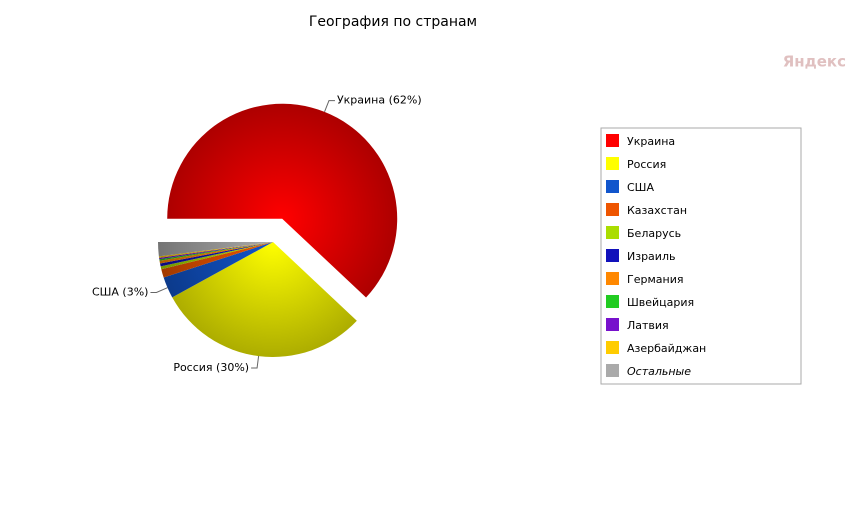 Image resolution: width=857 pixels, height=512 pixels. Describe the element at coordinates (651, 256) in the screenshot. I see `legend-label: Израиль` at that location.